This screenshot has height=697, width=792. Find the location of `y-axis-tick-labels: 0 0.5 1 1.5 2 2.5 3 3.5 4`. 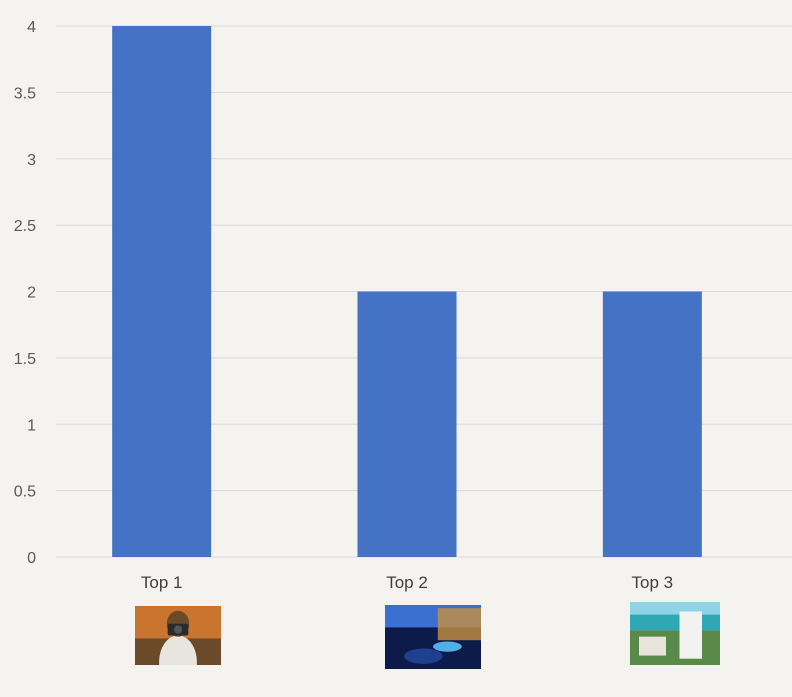

y-axis-tick-labels: 0 0.5 1 1.5 2 2.5 3 3.5 4 is located at coordinates (25, 293).